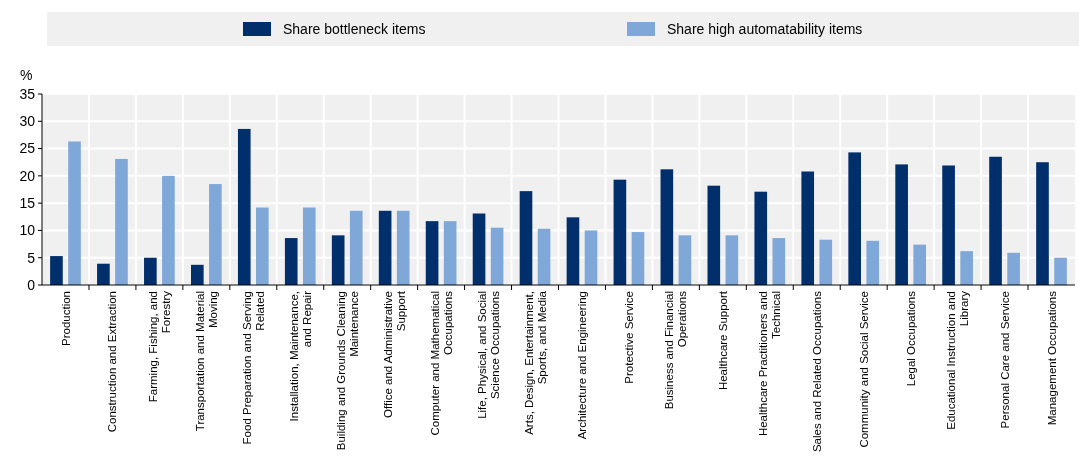  Describe the element at coordinates (27, 230) in the screenshot. I see `y-tick-label: 10` at that location.